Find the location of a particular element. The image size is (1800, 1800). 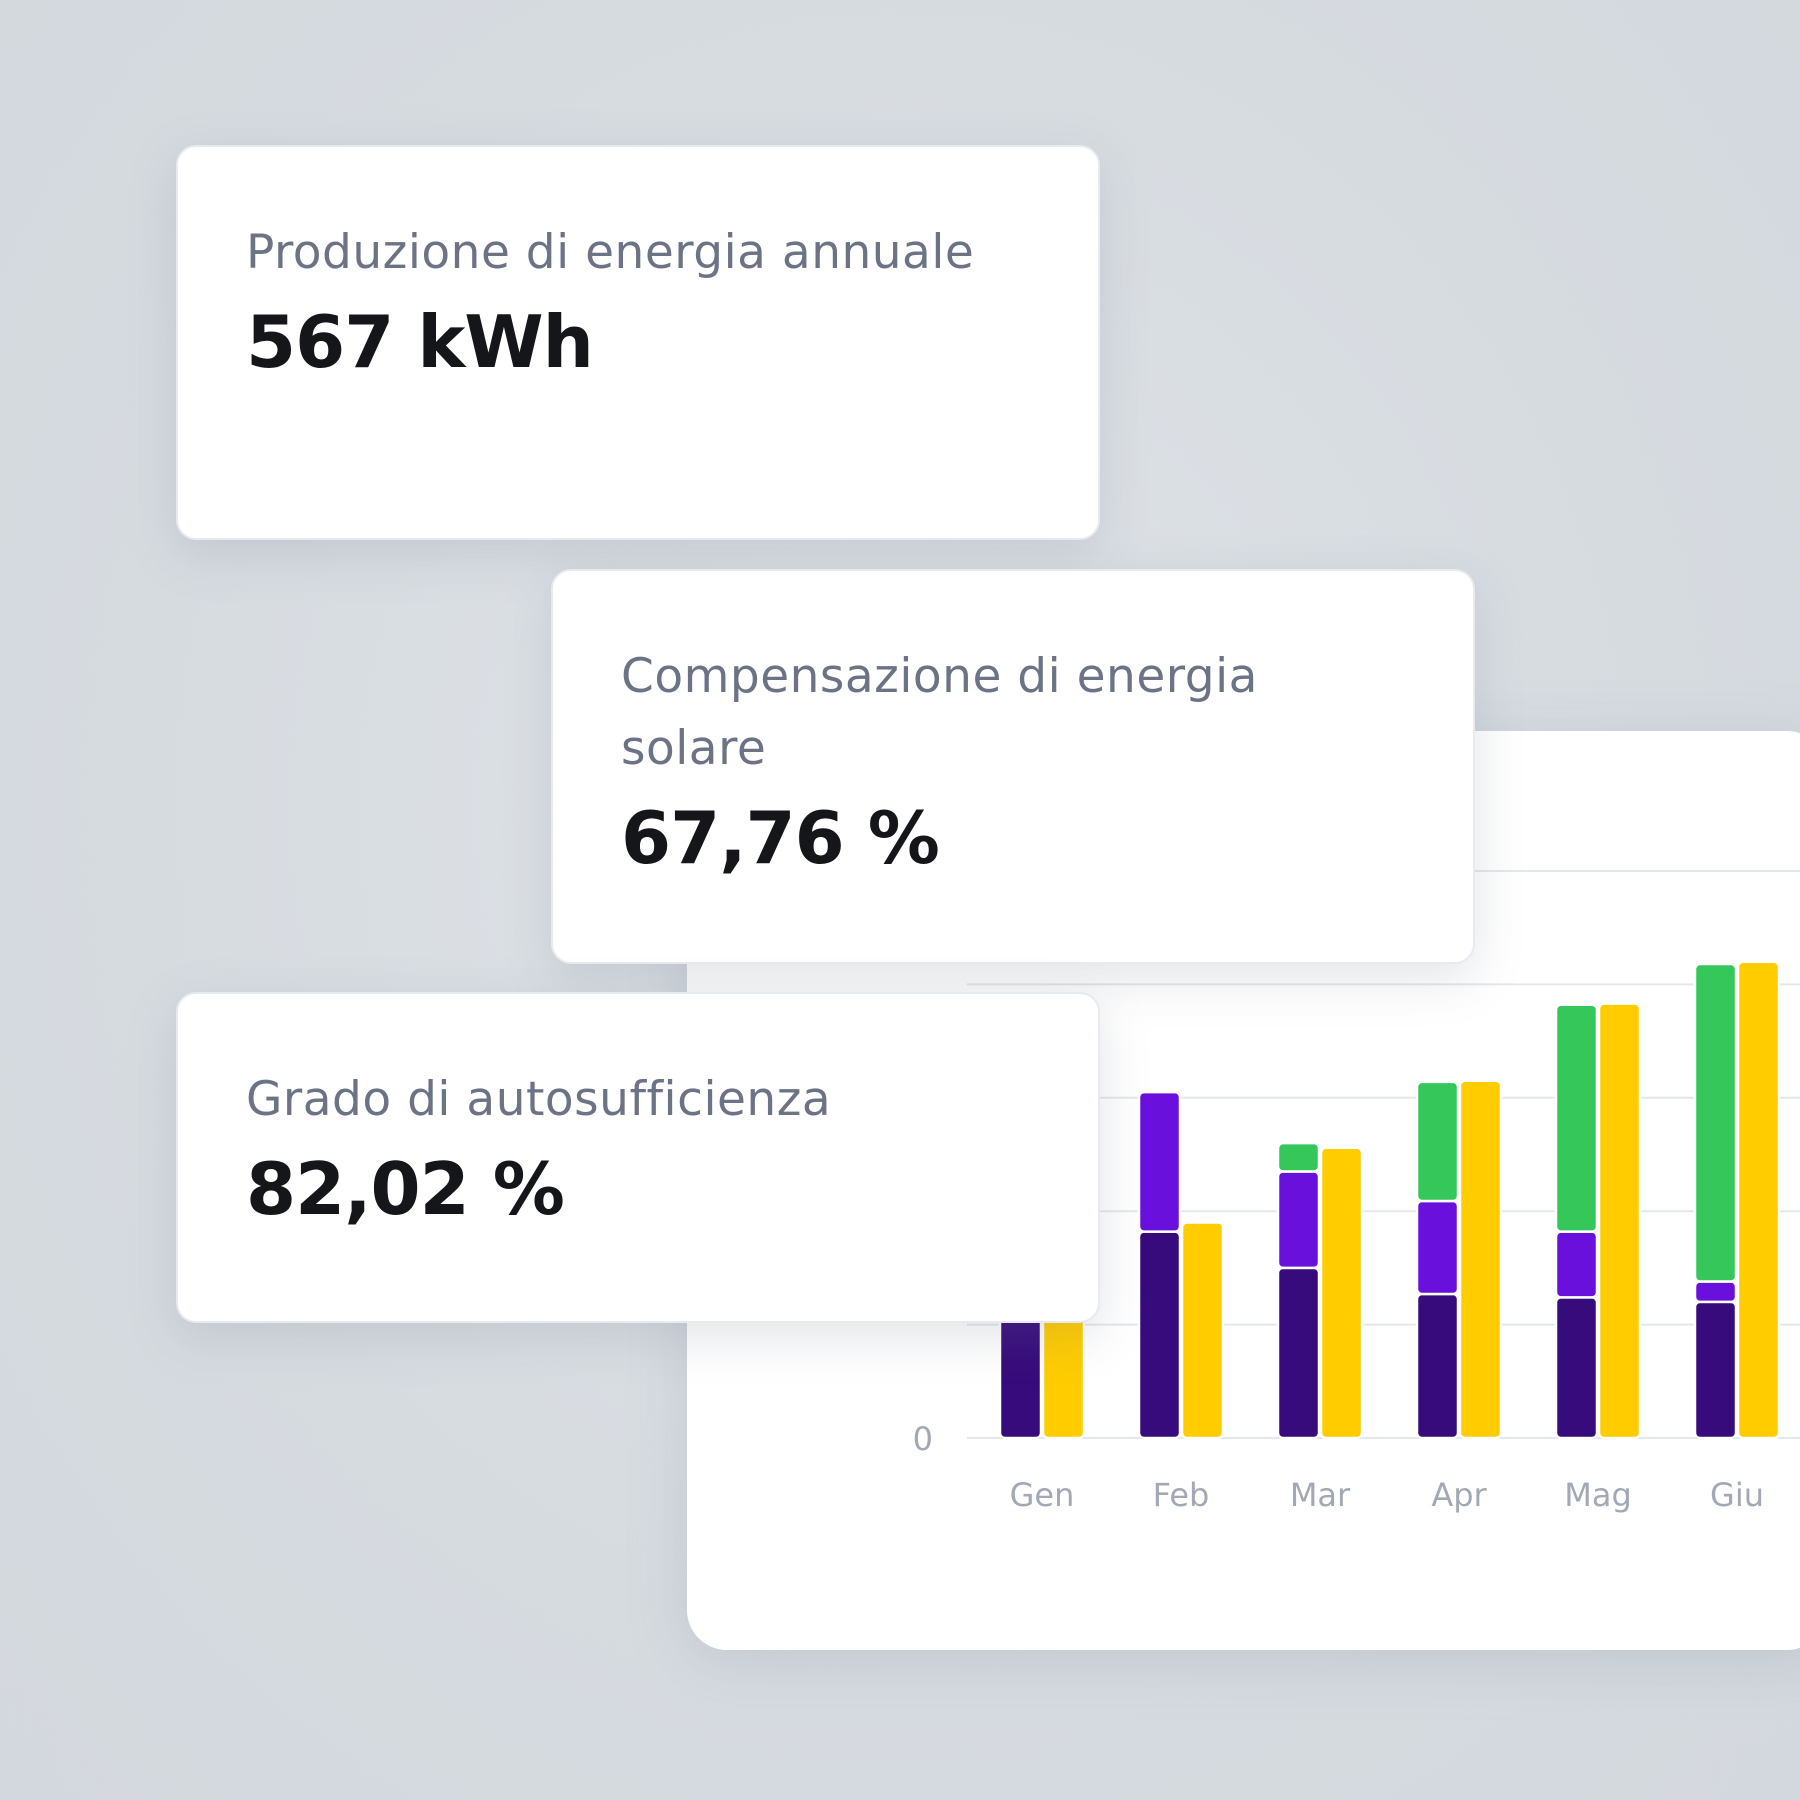

x-tick-label-giu: Giu is located at coordinates (1737, 1495).